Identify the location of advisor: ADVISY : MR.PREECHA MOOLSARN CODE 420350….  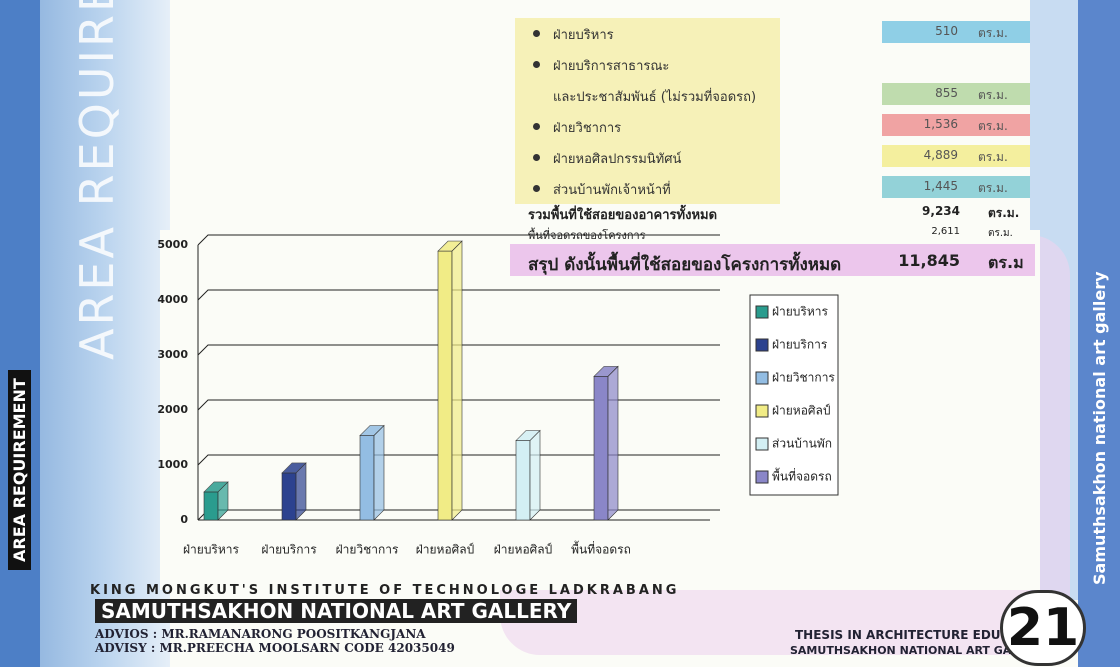
(275, 648).